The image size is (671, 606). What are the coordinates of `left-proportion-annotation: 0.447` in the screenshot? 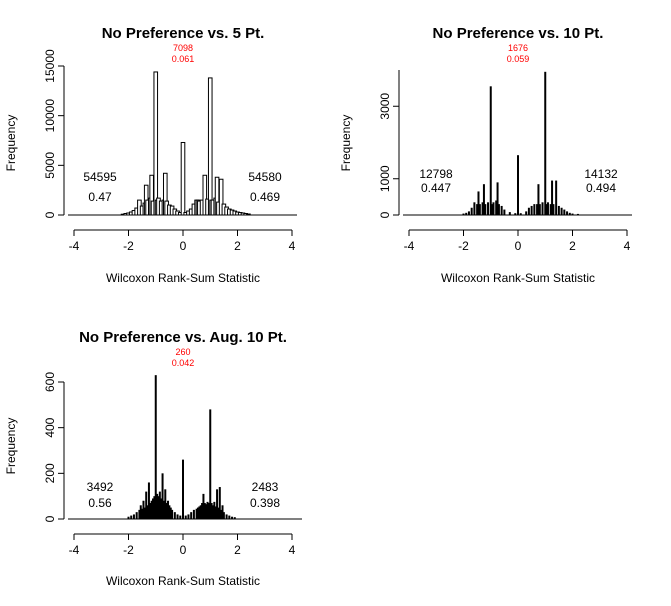 It's located at (436, 188).